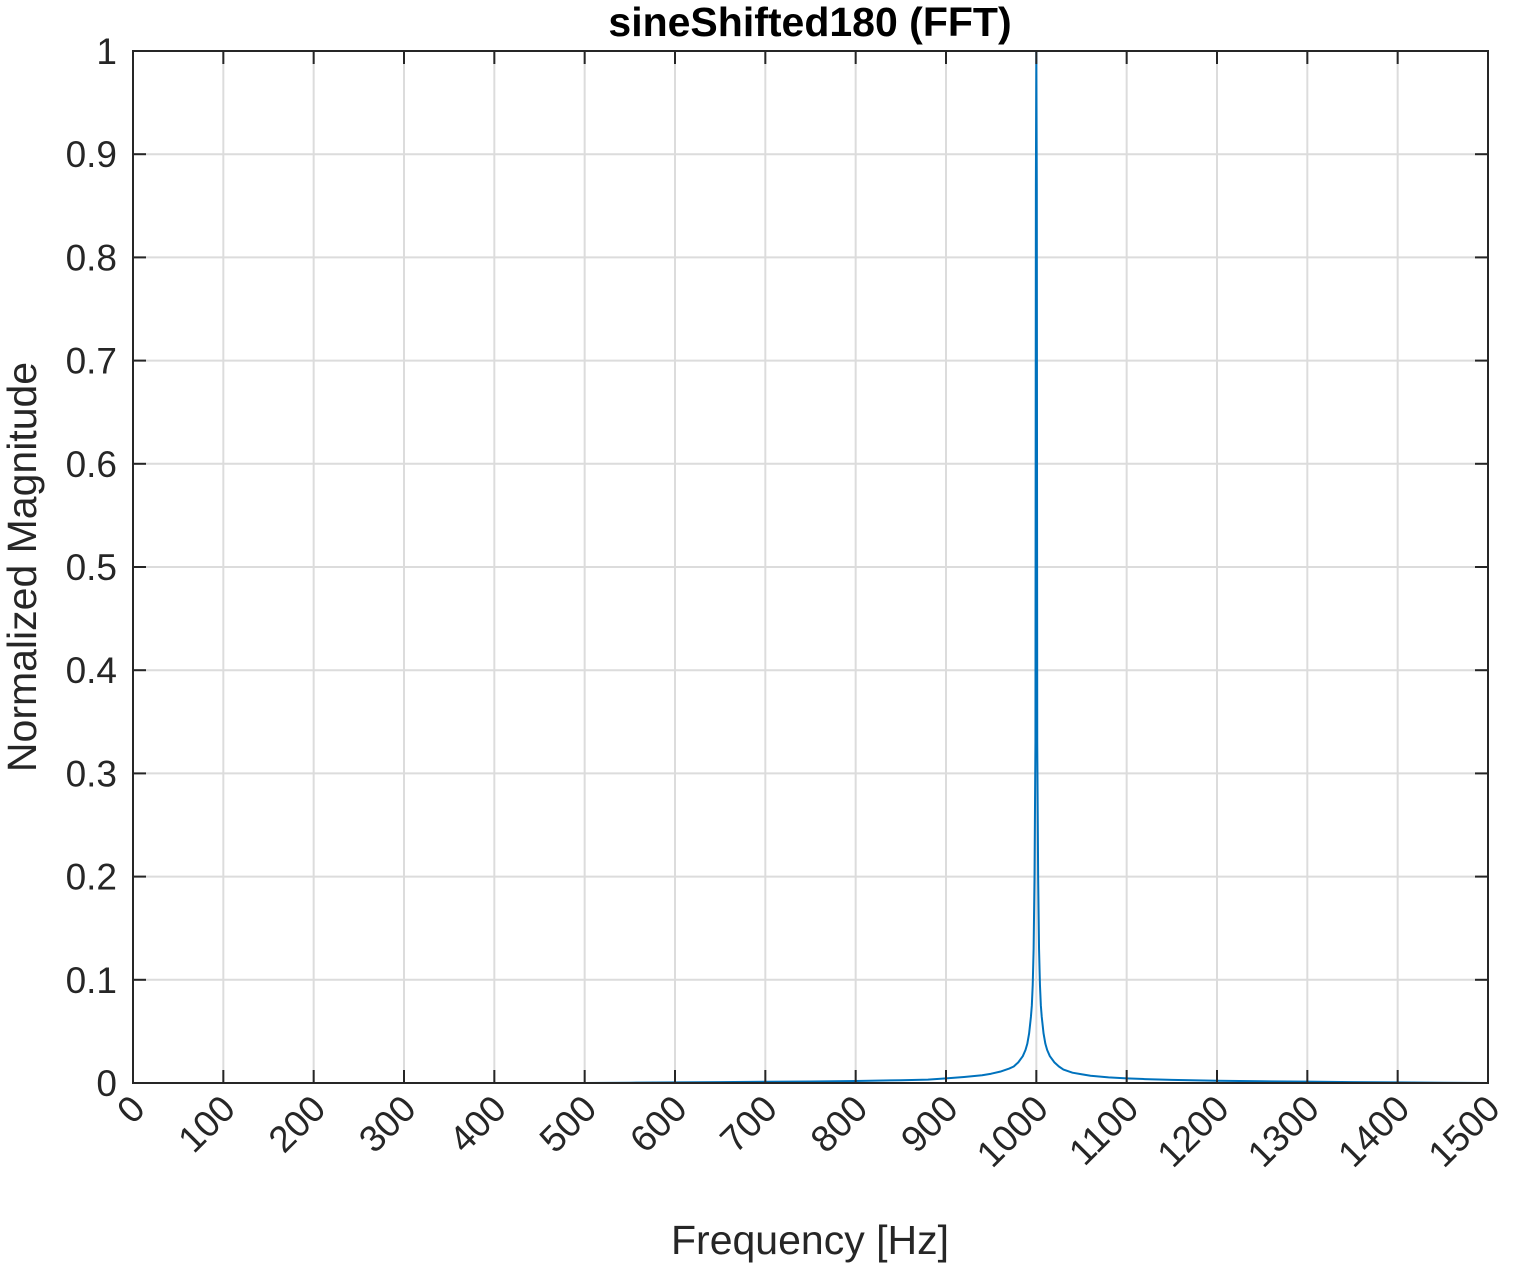  Describe the element at coordinates (810, 1240) in the screenshot. I see `x-axis-title: Frequency [Hz]` at that location.